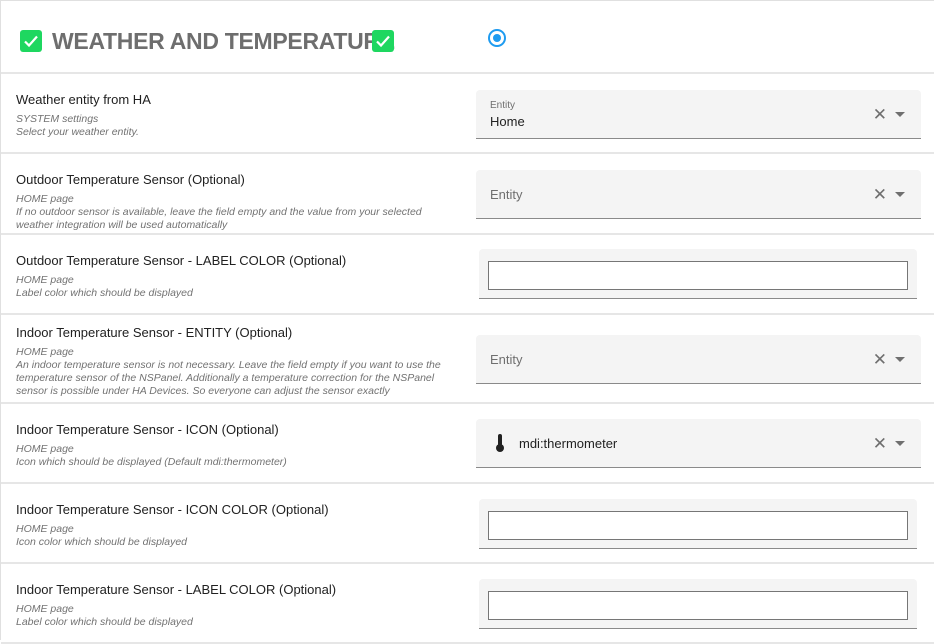 This screenshot has height=644, width=934. I want to click on indoor-label-color-input, so click(698, 605).